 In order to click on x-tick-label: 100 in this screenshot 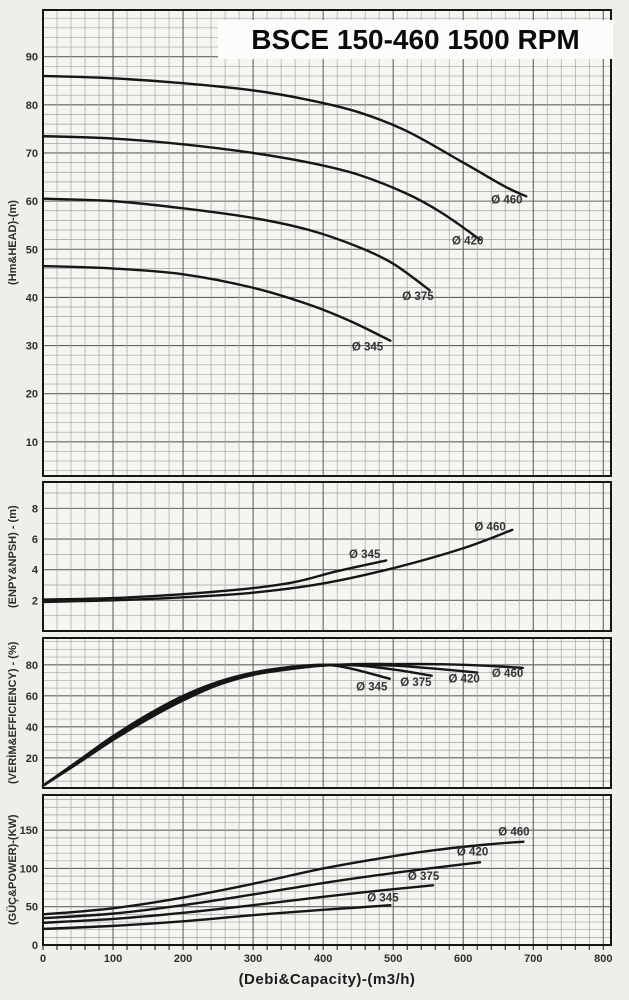, I will do `click(113, 959)`.